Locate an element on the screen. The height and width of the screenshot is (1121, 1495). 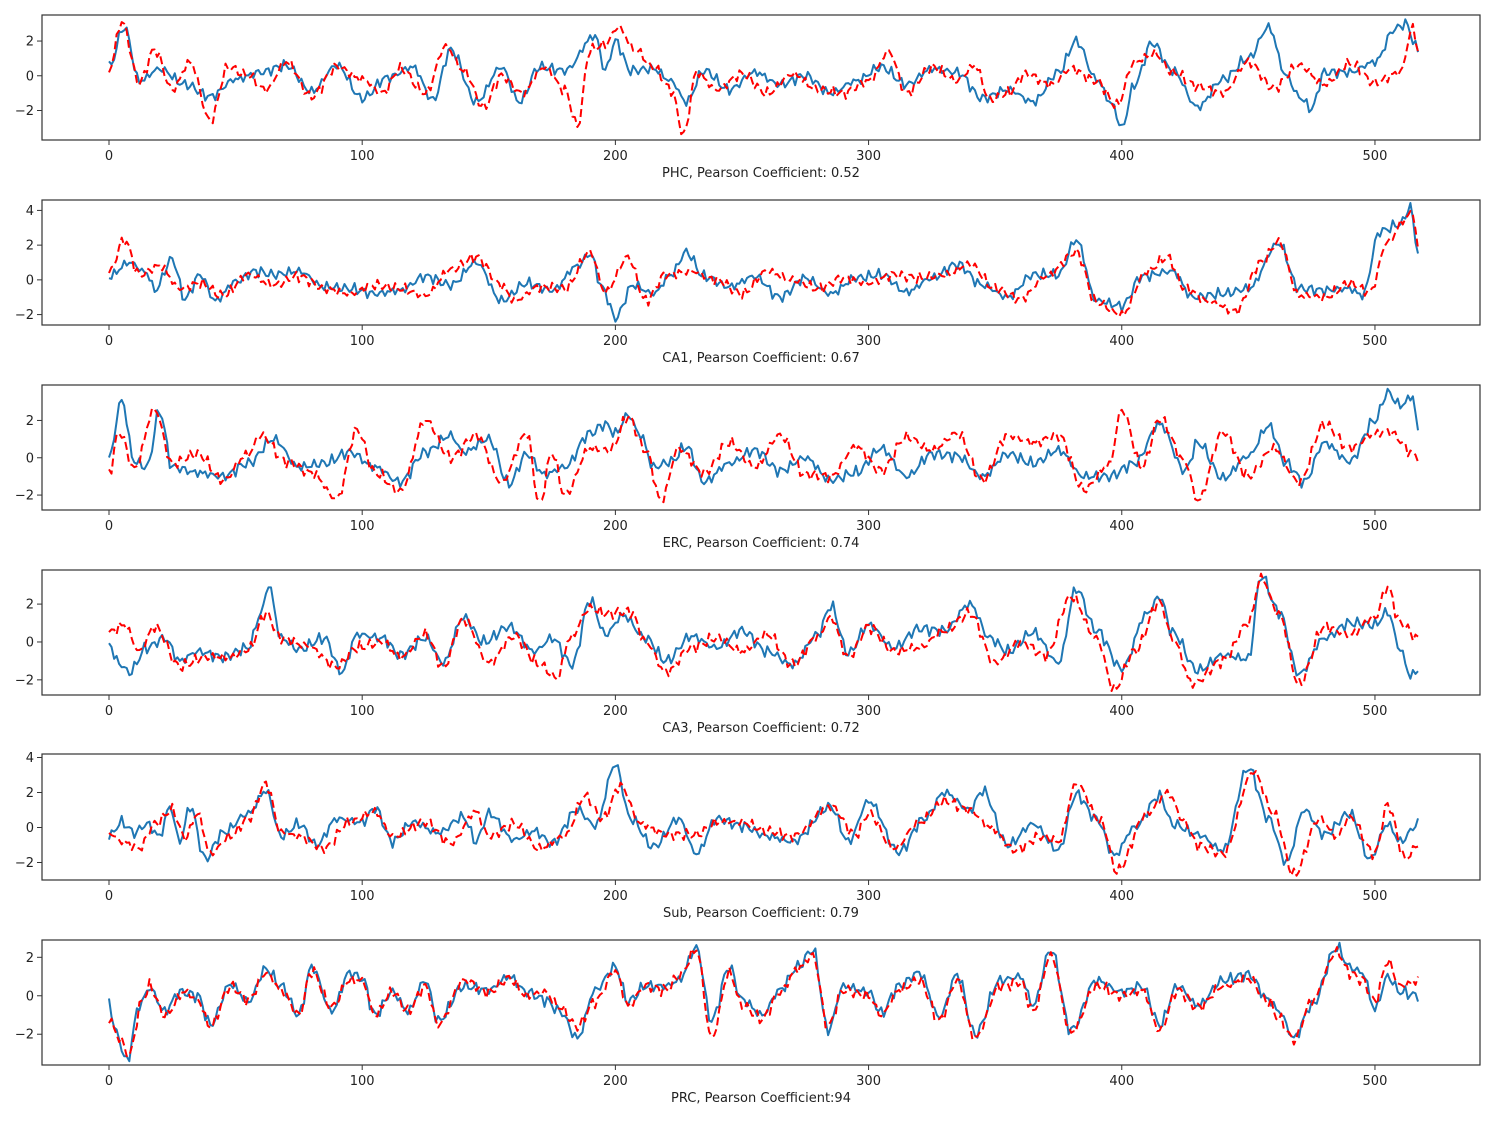
x-axis-label: CA1, Pearson Coefficient: 0.67 is located at coordinates (760, 358).